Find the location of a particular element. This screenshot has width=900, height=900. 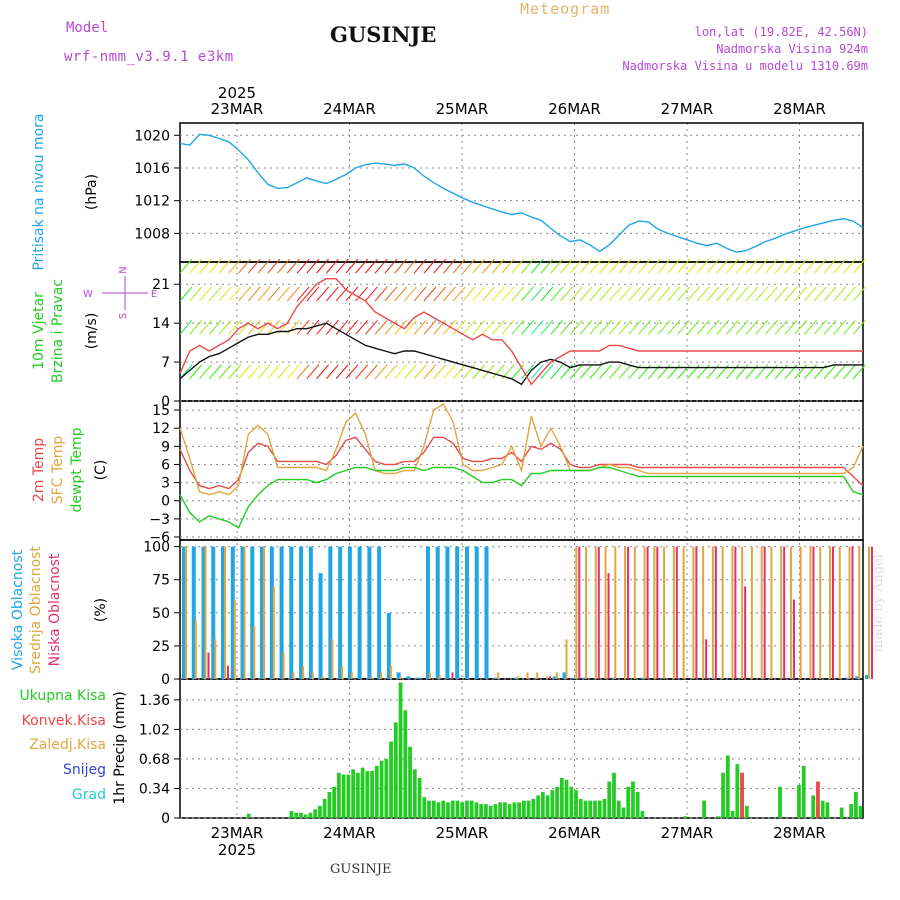

wind-tick-label: 7 is located at coordinates (165, 363).